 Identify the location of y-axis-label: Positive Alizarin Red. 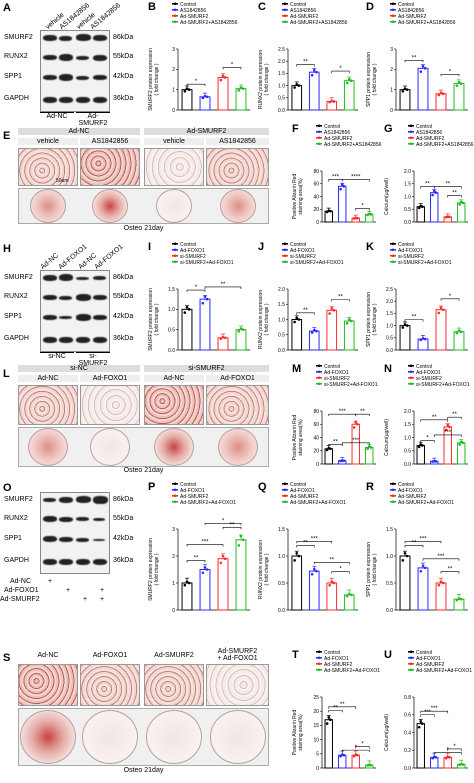
(295, 732).